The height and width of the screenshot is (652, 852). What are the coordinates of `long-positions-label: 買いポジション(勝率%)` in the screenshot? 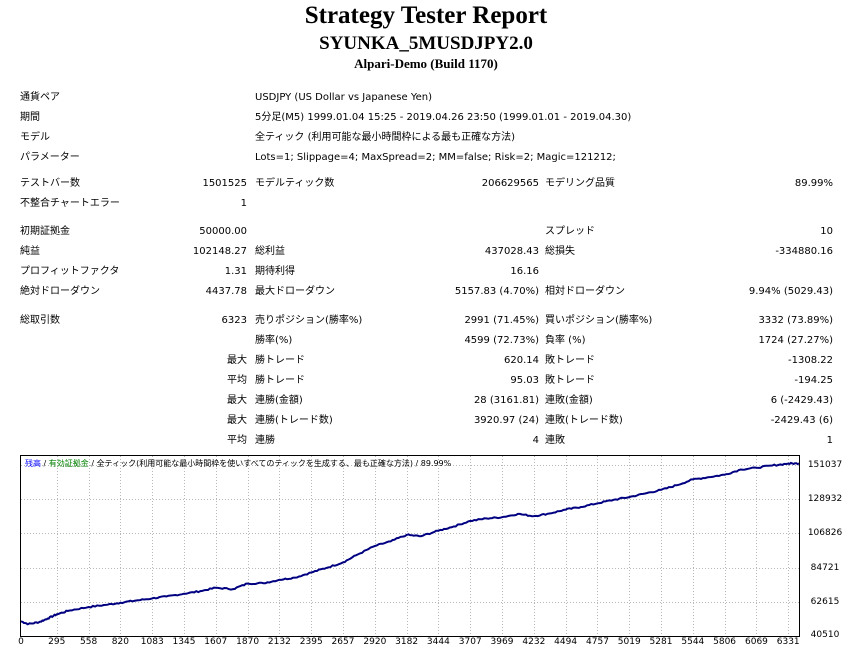 It's located at (599, 320).